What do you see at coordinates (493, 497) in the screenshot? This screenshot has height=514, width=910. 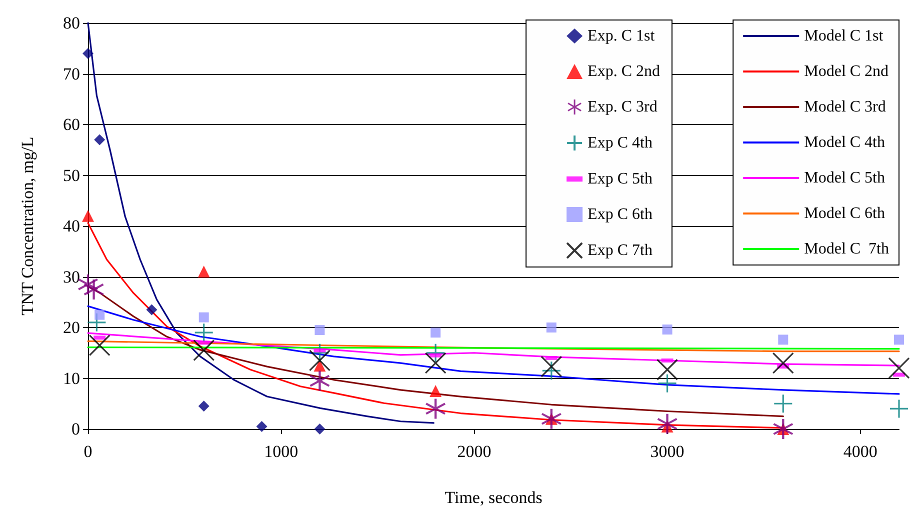 I see `x-axis-title: Time, seconds` at bounding box center [493, 497].